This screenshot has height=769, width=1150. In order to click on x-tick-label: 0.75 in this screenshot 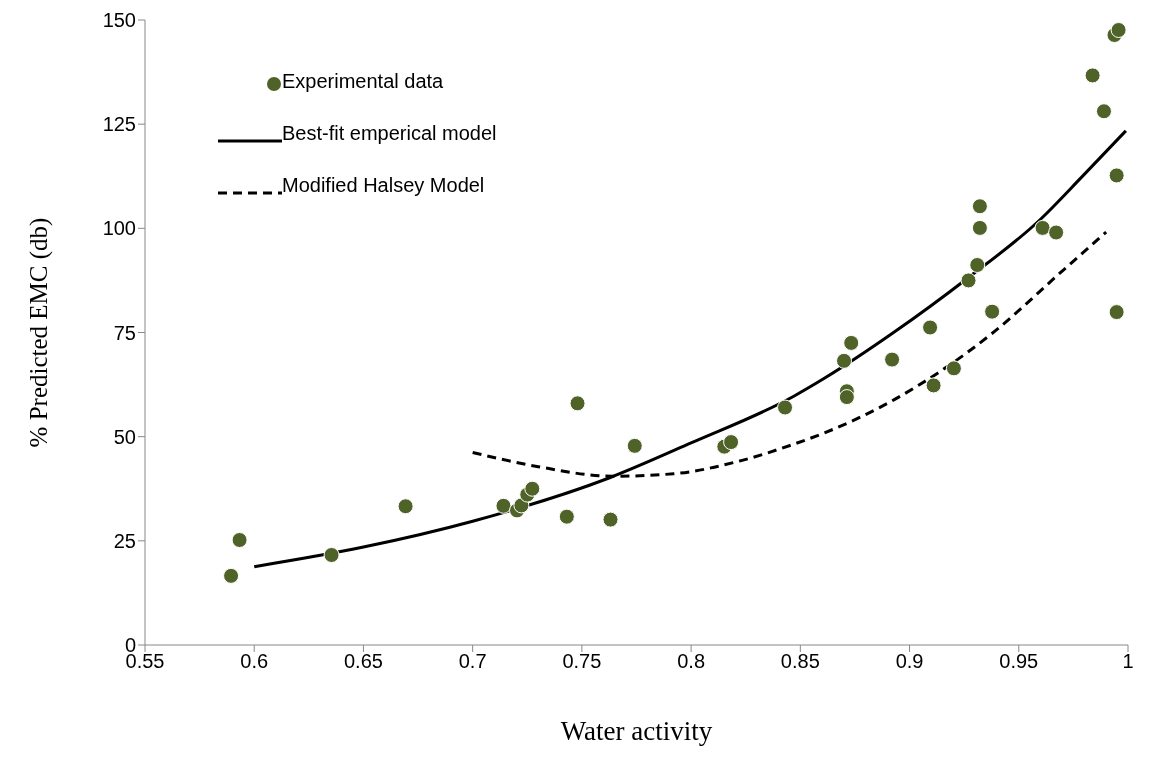, I will do `click(582, 661)`.